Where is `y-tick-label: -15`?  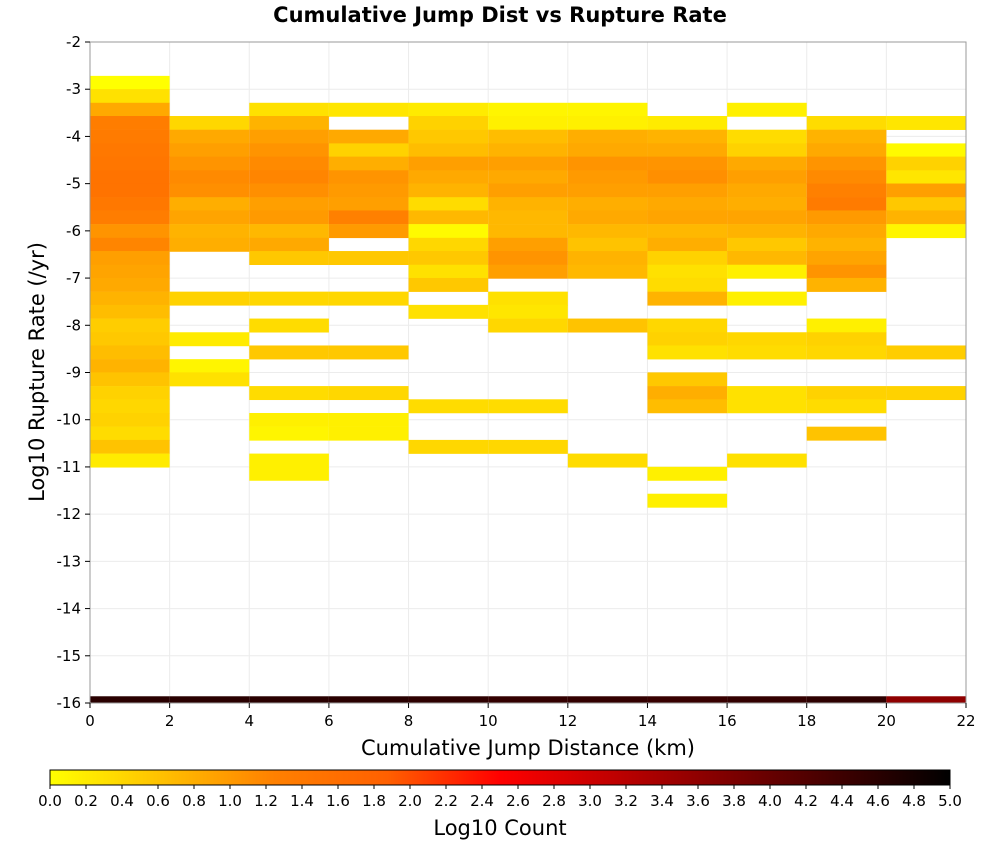 y-tick-label: -15 is located at coordinates (69, 656).